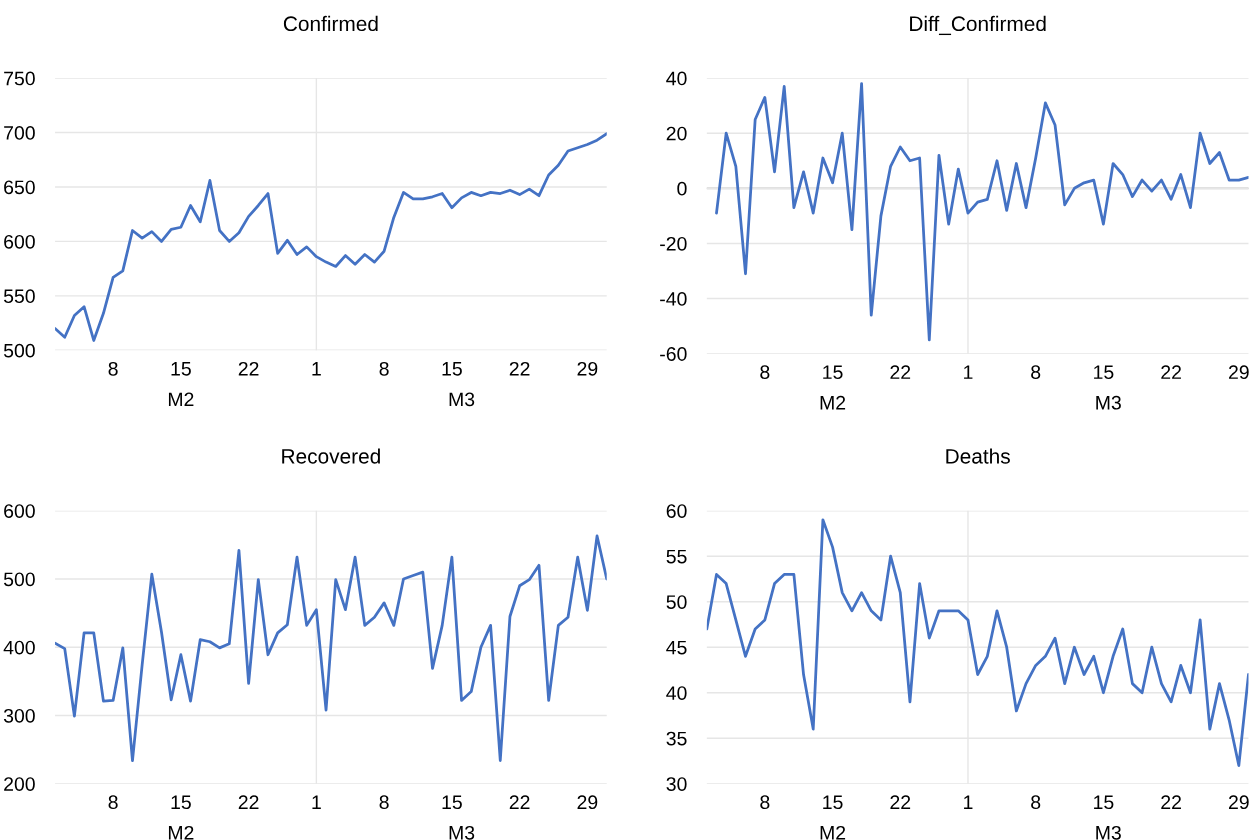 This screenshot has width=1251, height=840. I want to click on y-tick-label: 35, so click(676, 738).